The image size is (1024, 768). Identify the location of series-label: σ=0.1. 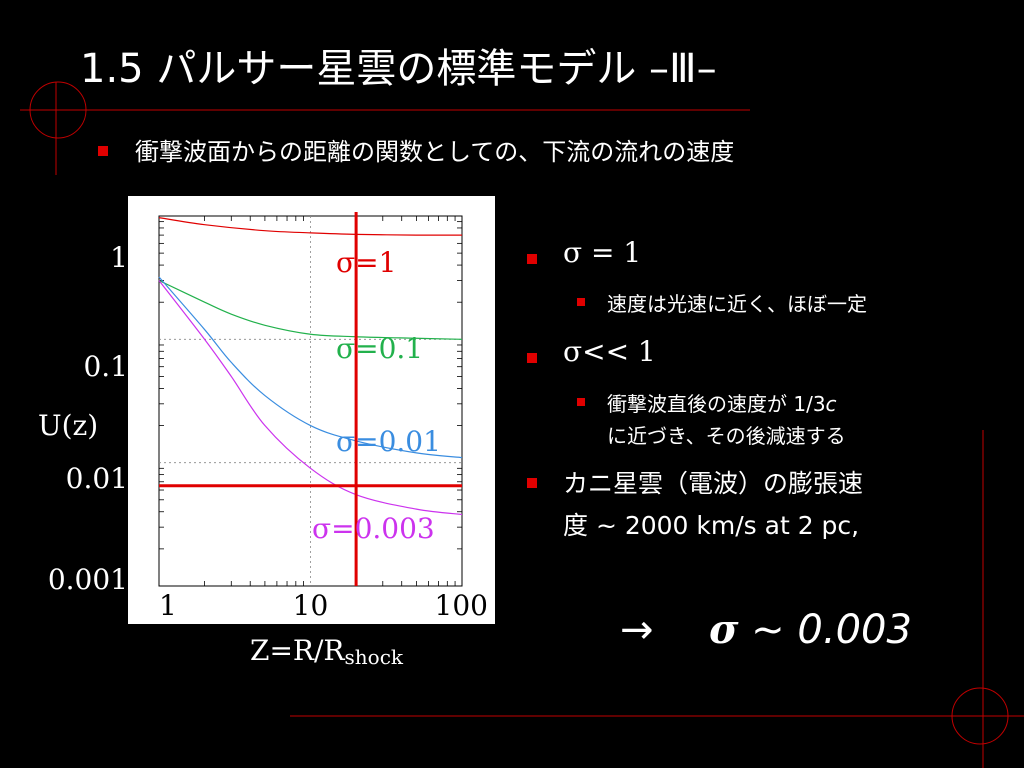
(379, 348).